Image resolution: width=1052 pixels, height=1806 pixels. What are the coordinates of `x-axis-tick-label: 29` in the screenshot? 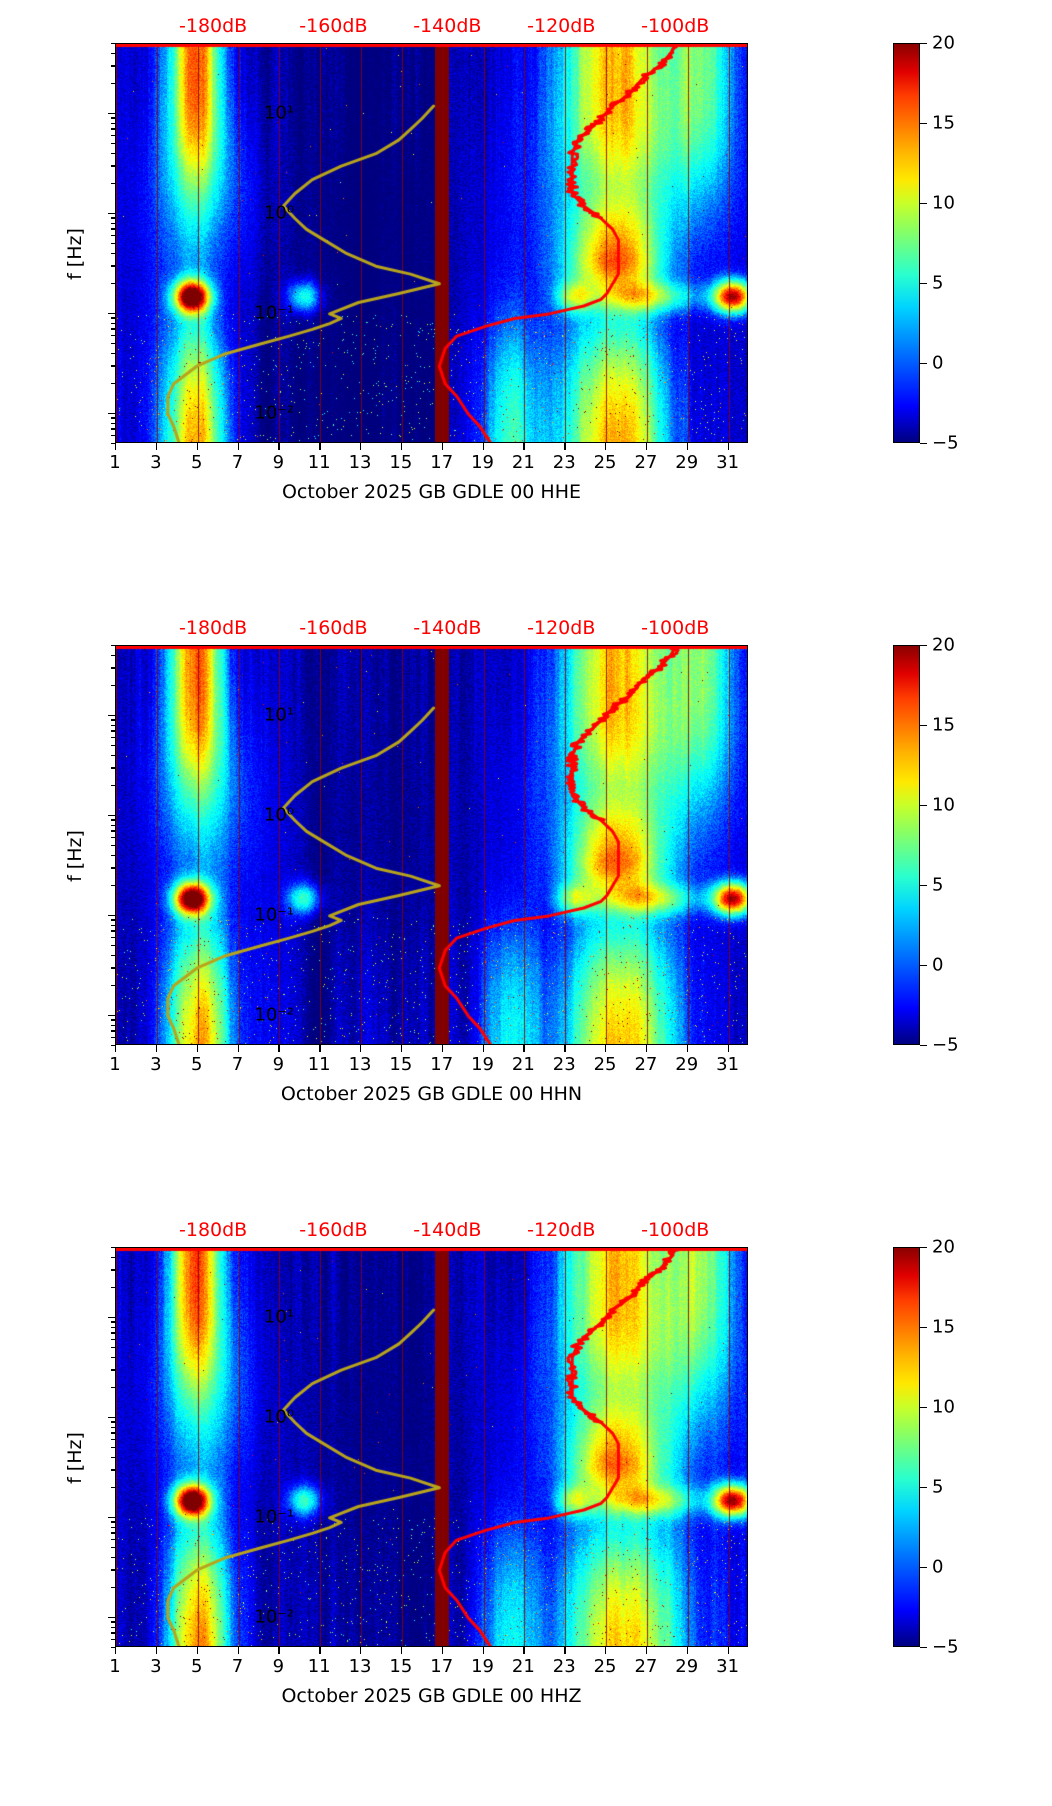 It's located at (687, 1064).